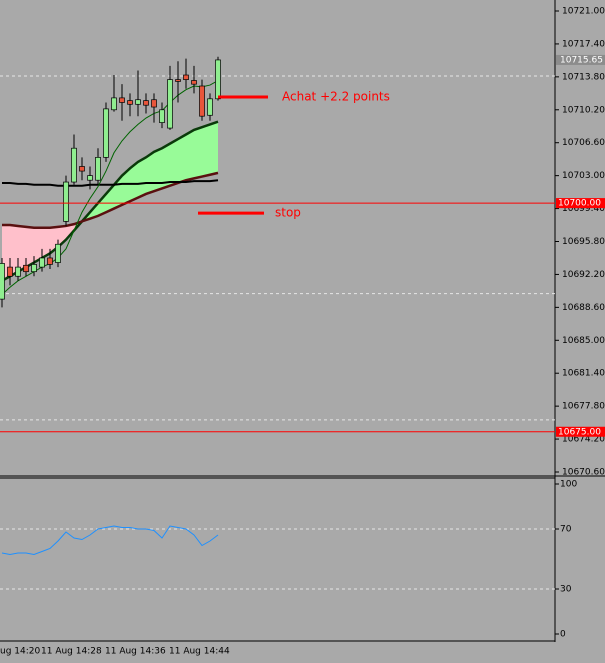  Describe the element at coordinates (135, 652) in the screenshot. I see `x-tick-label: 11 Aug 14:36` at that location.